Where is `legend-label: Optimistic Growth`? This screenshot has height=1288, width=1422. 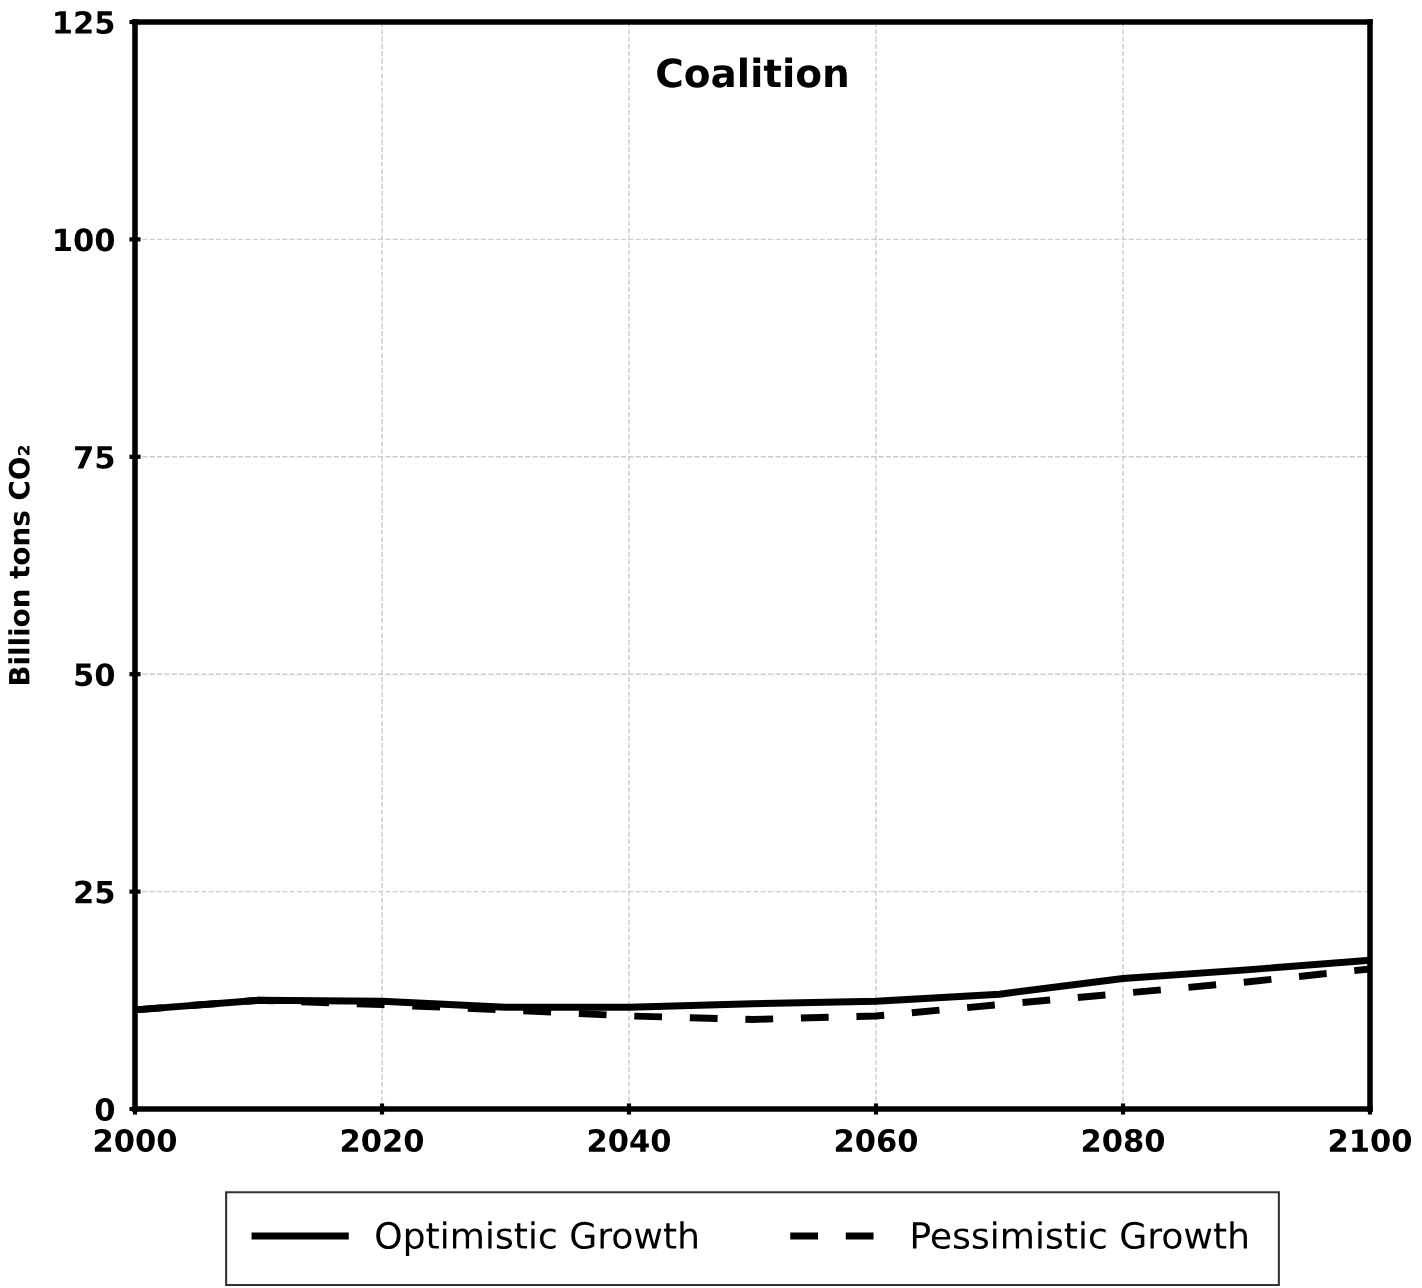 legend-label: Optimistic Growth is located at coordinates (536, 1239).